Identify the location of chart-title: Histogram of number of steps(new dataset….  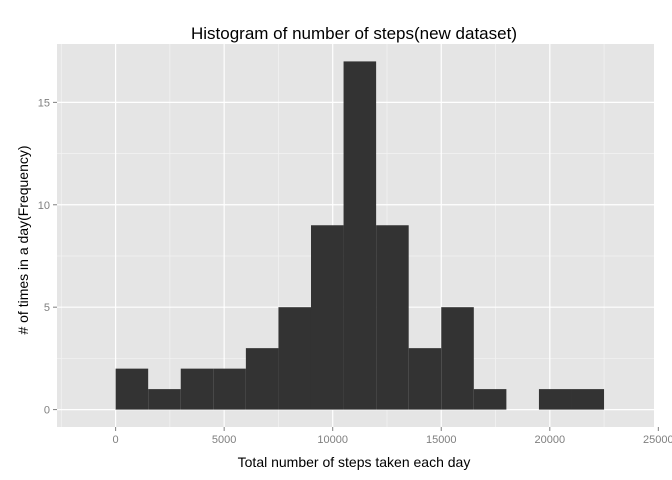
(354, 33).